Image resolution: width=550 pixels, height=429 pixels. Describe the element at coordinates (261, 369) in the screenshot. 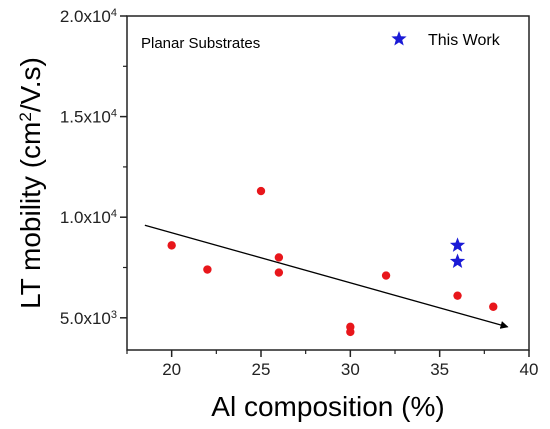

I see `x-tick-label: 25` at that location.